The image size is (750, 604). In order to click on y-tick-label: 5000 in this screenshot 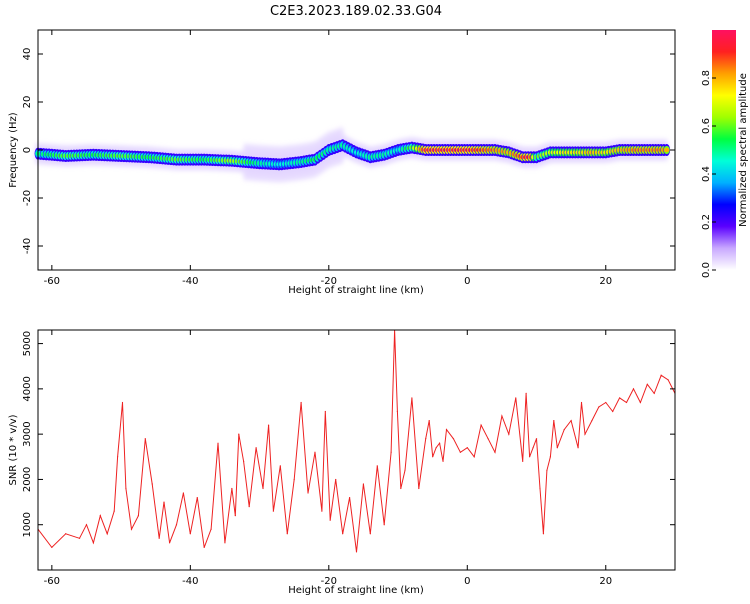, I will do `click(27, 343)`.